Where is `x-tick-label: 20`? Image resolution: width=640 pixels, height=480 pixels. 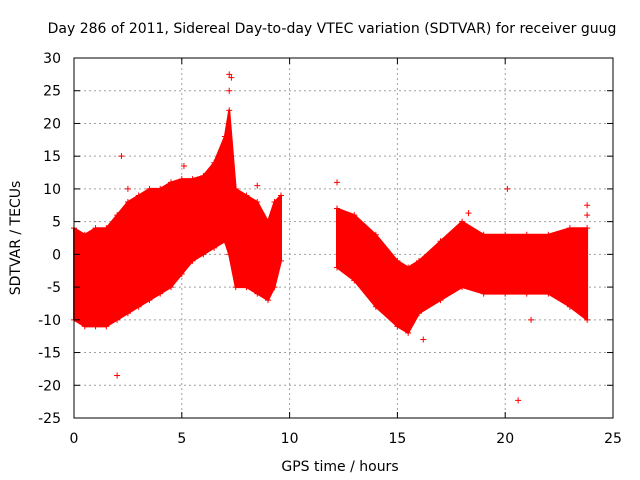 x-tick-label: 20 is located at coordinates (505, 439).